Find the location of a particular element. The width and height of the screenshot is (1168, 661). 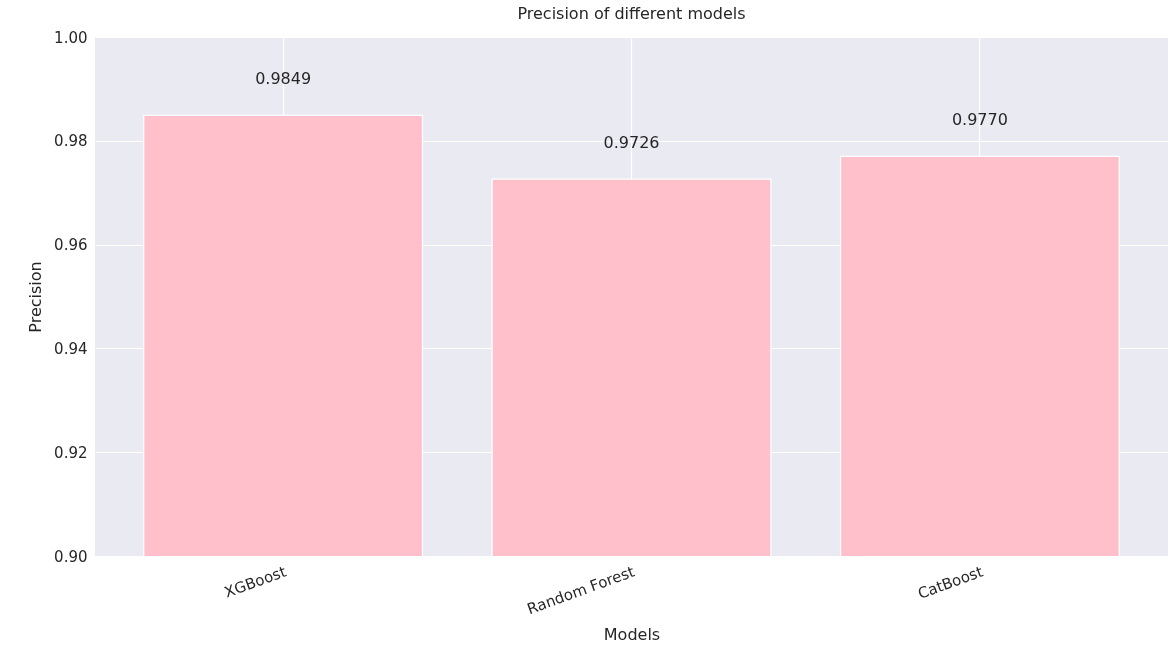

y-tick-label: 0.94 is located at coordinates (71, 348).